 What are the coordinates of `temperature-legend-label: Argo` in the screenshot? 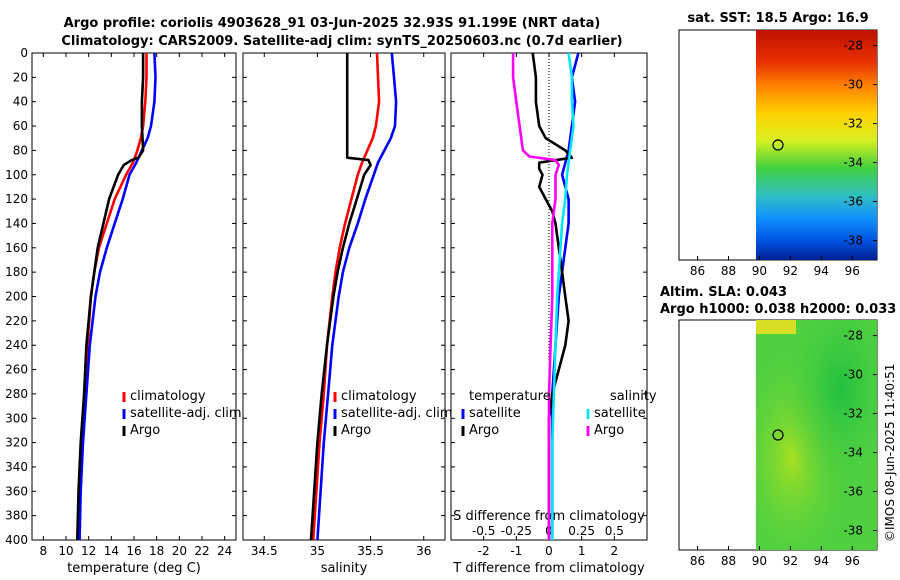 It's located at (145, 430).